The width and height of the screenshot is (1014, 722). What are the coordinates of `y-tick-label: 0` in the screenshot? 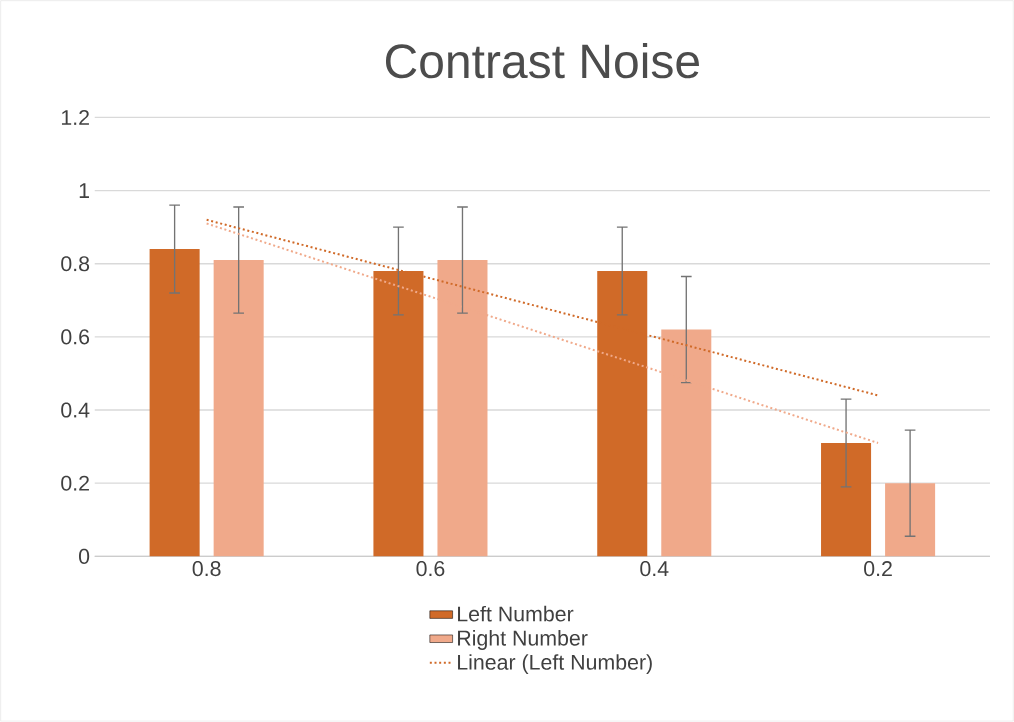 It's located at (84, 556).